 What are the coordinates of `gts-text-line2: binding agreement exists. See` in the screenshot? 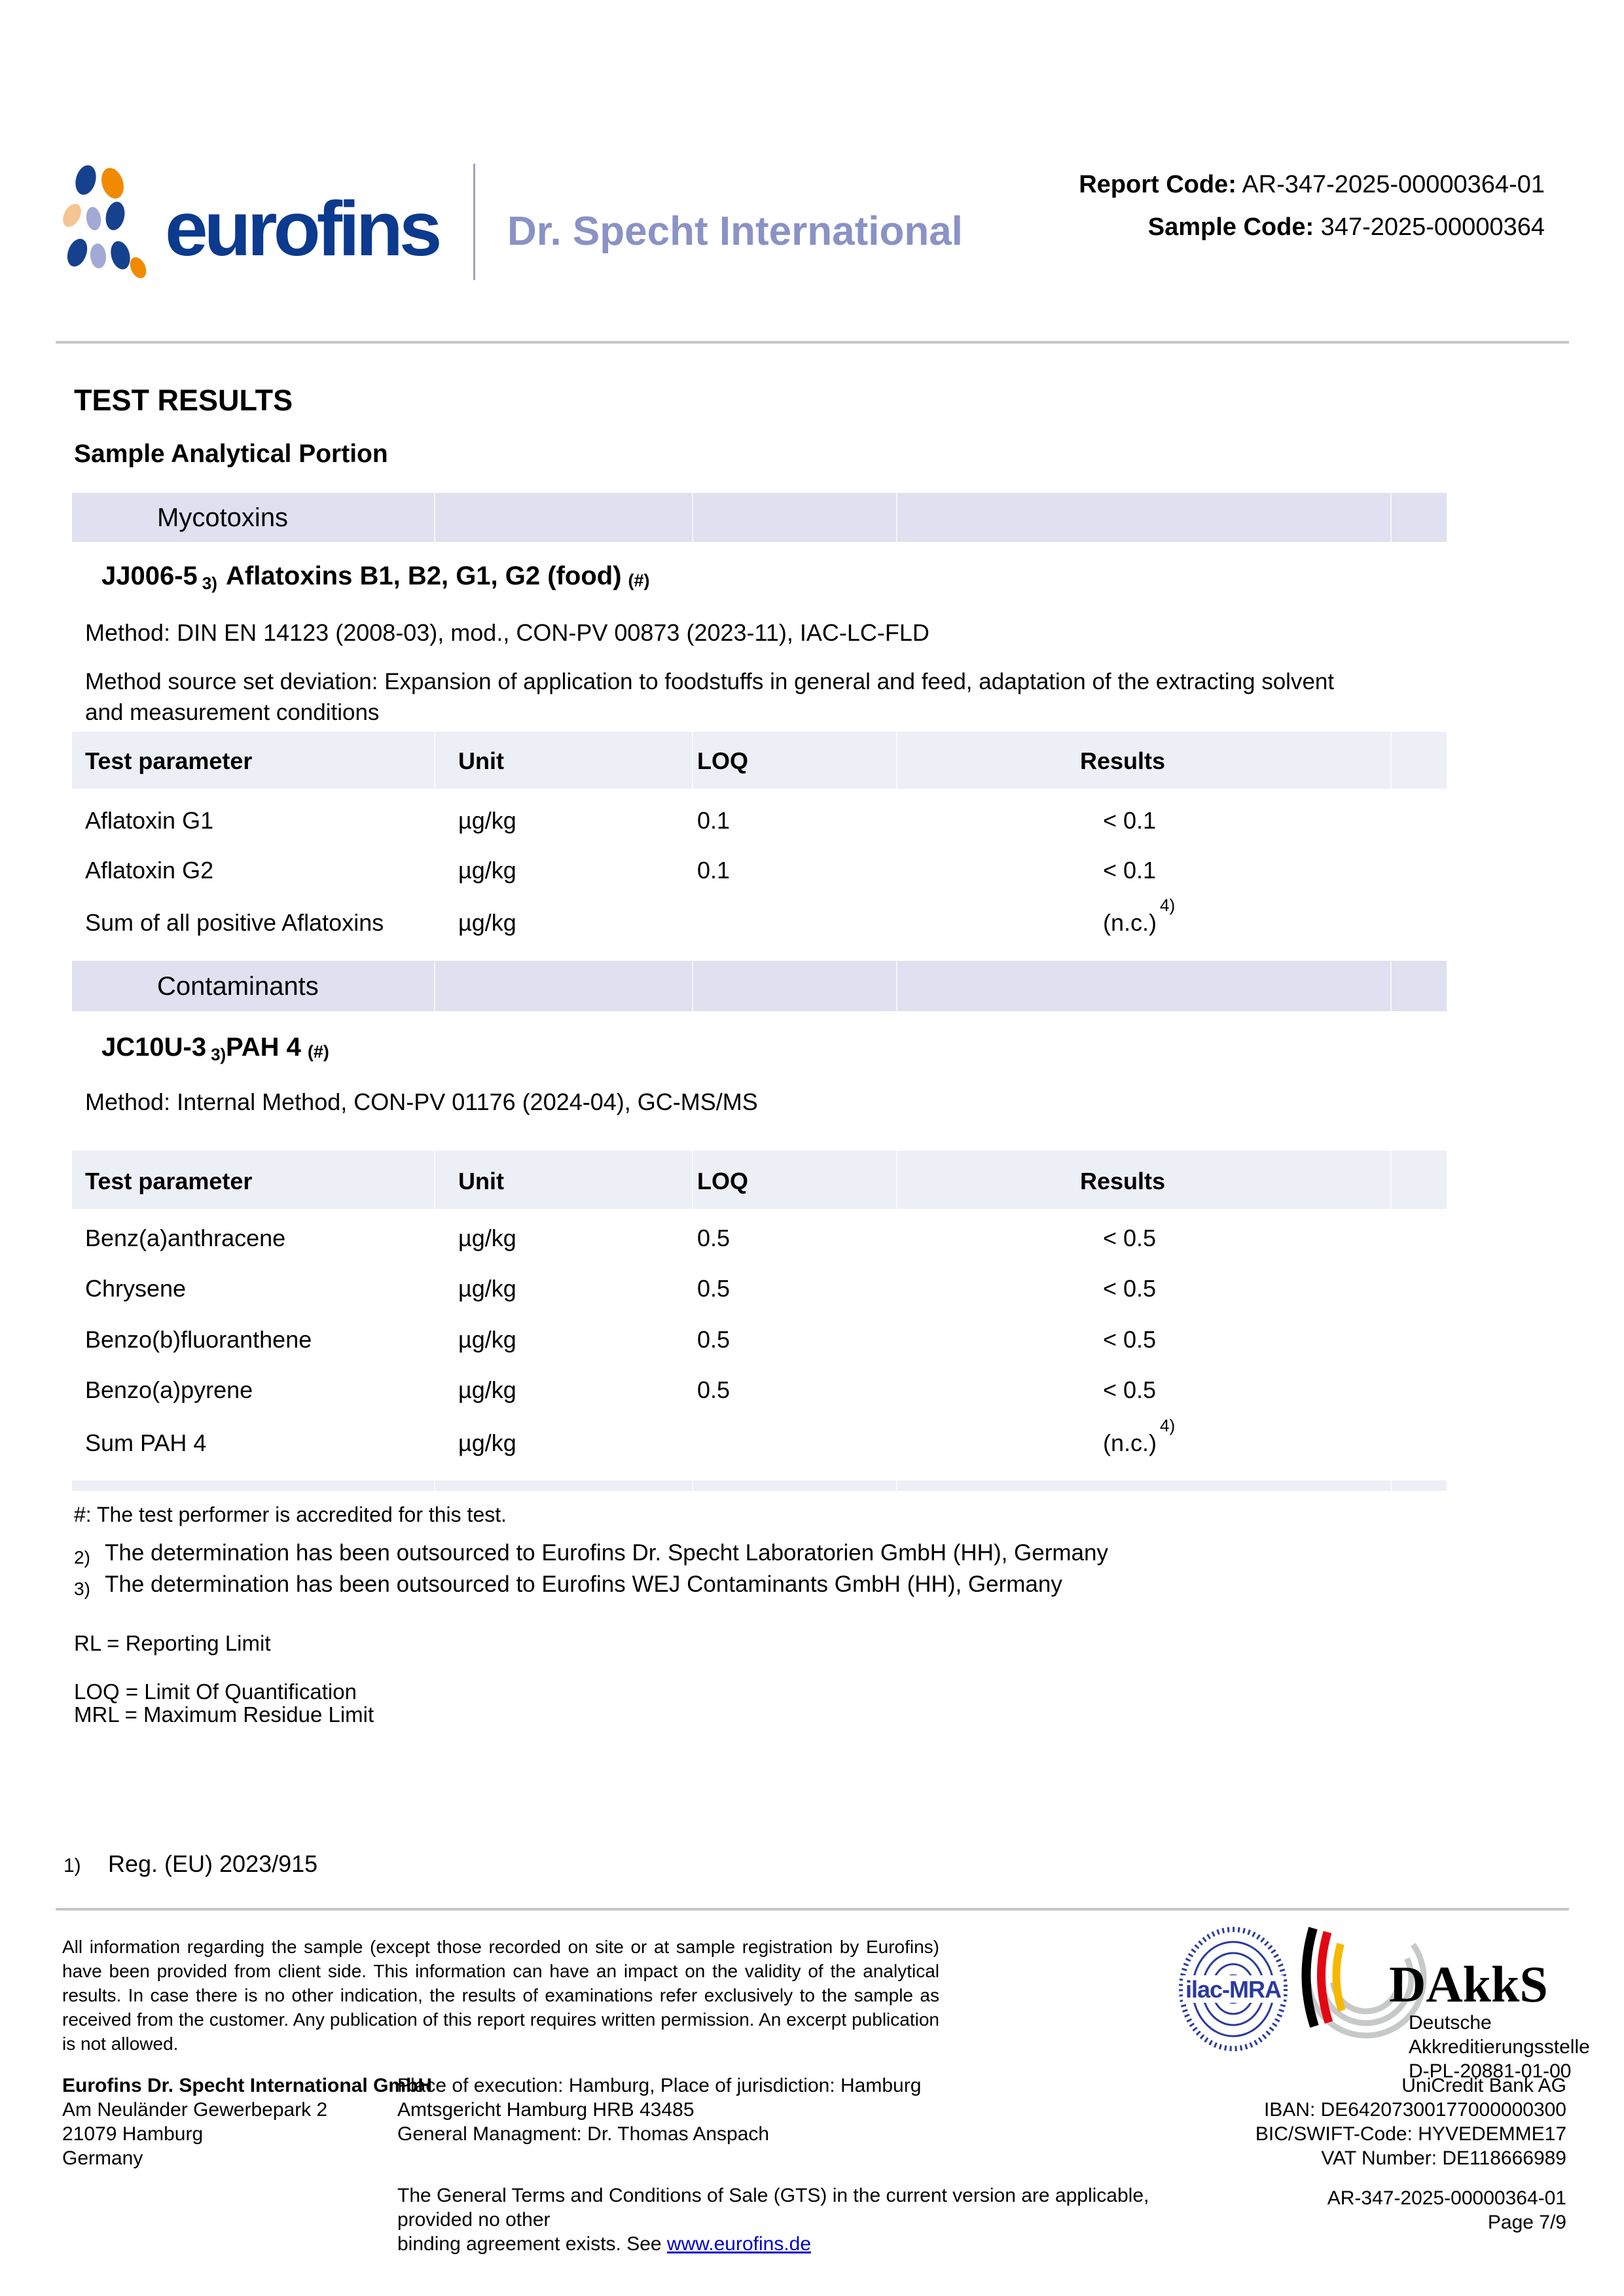 It's located at (532, 2244).